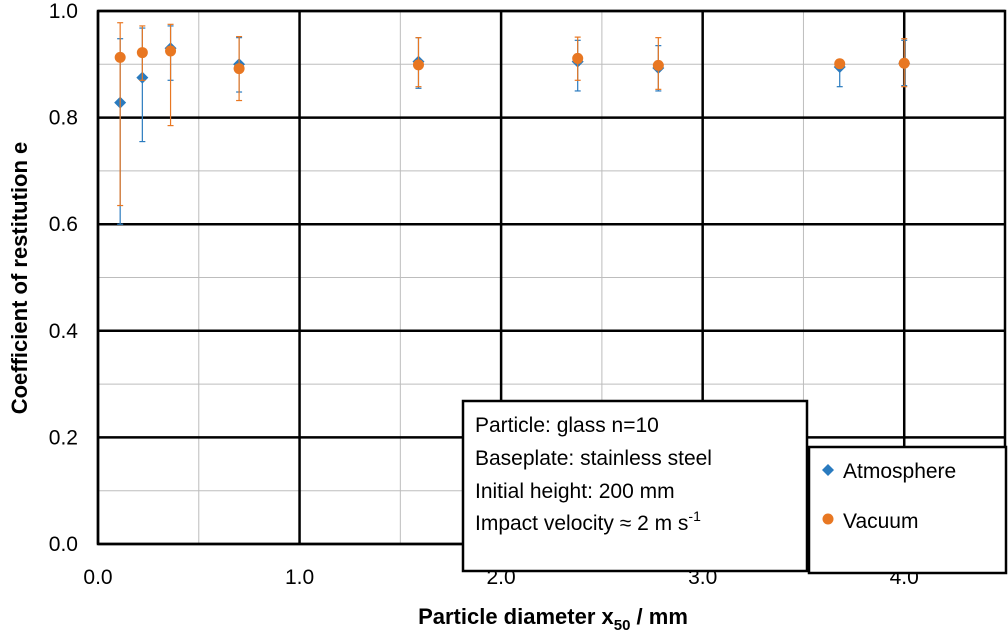 This screenshot has width=1008, height=633. Describe the element at coordinates (880, 521) in the screenshot. I see `legend-vacuum-label: Vacuum` at that location.